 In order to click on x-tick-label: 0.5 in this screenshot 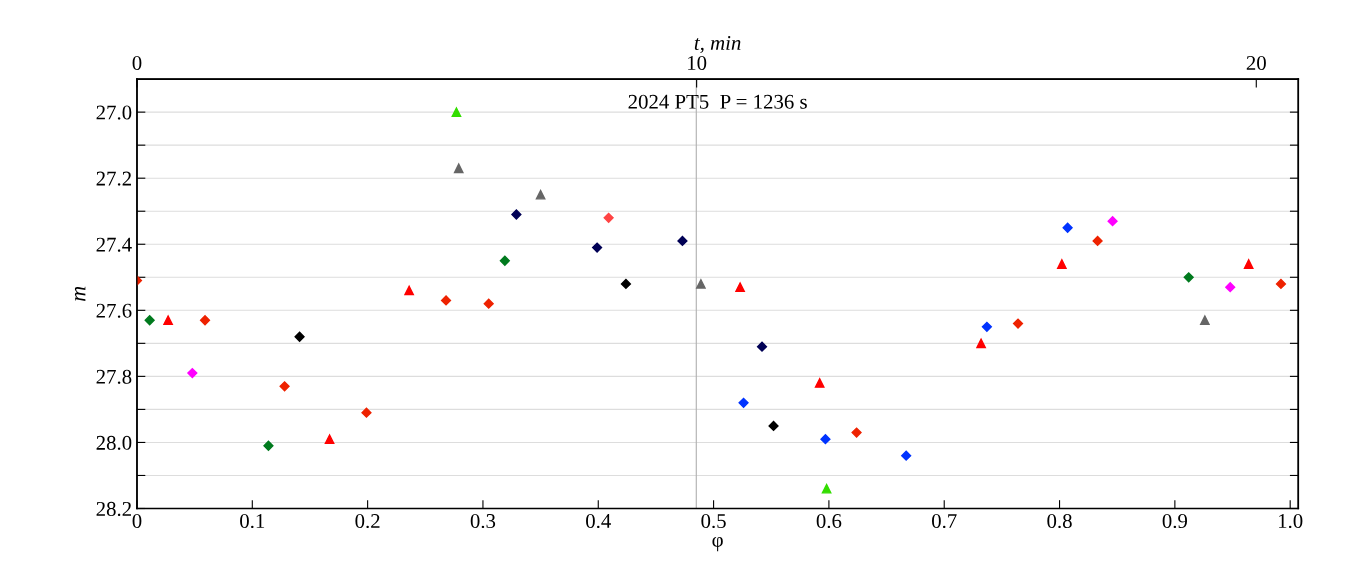, I will do `click(713, 521)`.